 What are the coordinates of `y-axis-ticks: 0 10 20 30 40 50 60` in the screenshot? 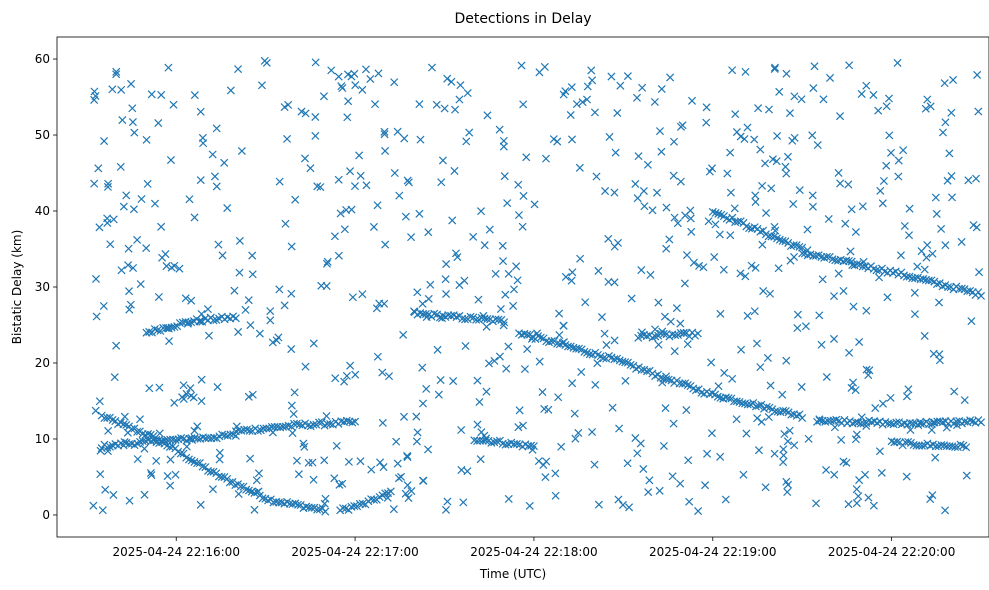 It's located at (46, 287).